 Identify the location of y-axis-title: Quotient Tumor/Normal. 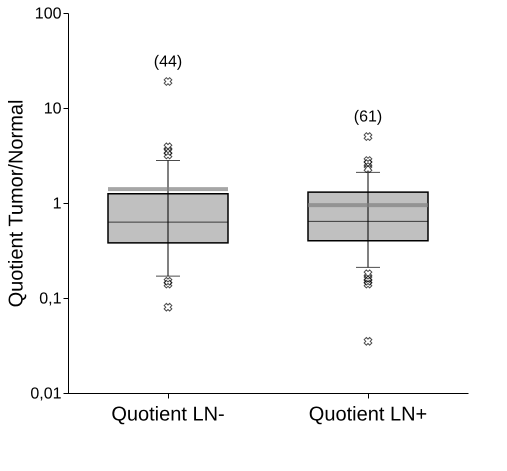
(16, 204).